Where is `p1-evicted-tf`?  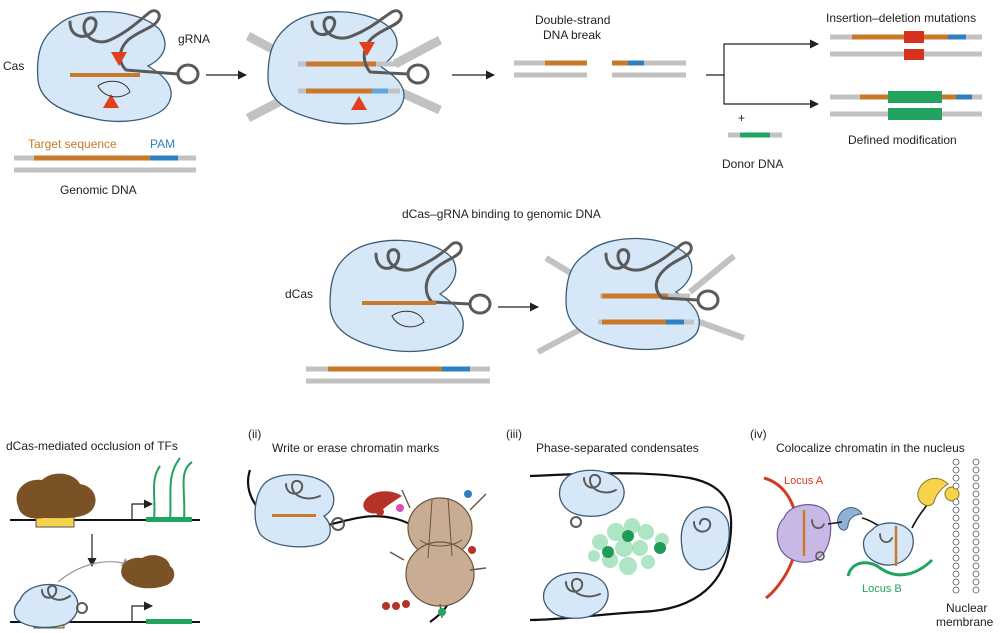
p1-evicted-tf is located at coordinates (148, 572).